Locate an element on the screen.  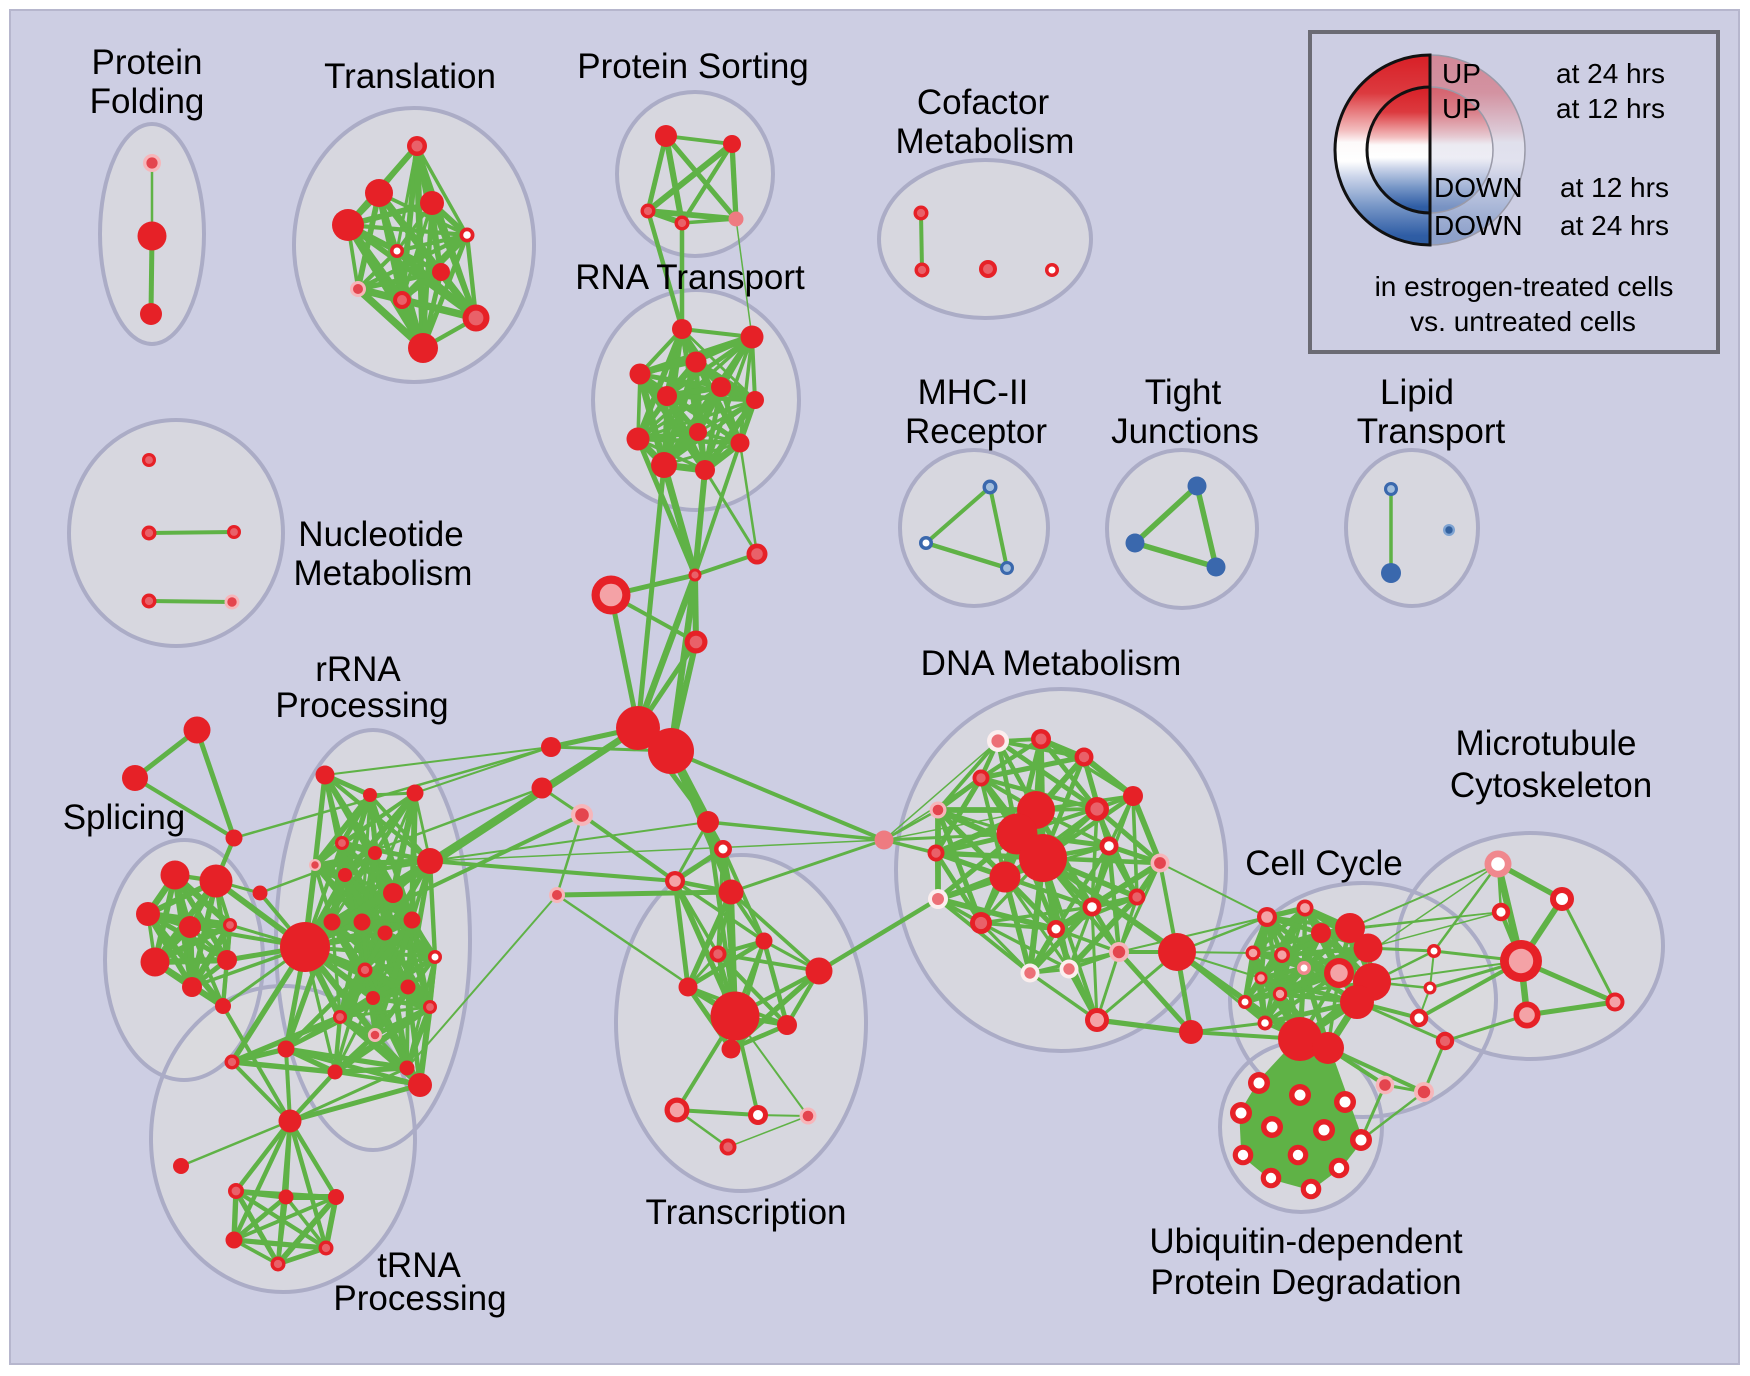
svg-text: Nucleotide is located at coordinates (380, 534).